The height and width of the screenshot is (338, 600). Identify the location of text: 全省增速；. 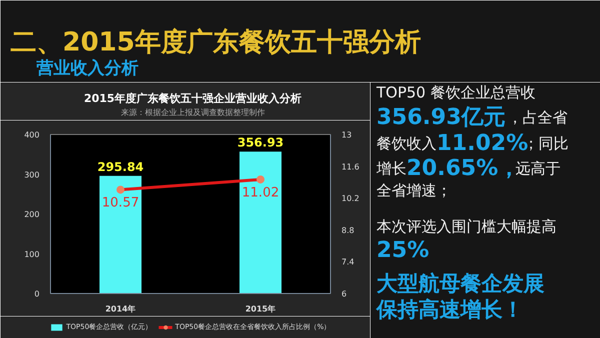
(414, 191).